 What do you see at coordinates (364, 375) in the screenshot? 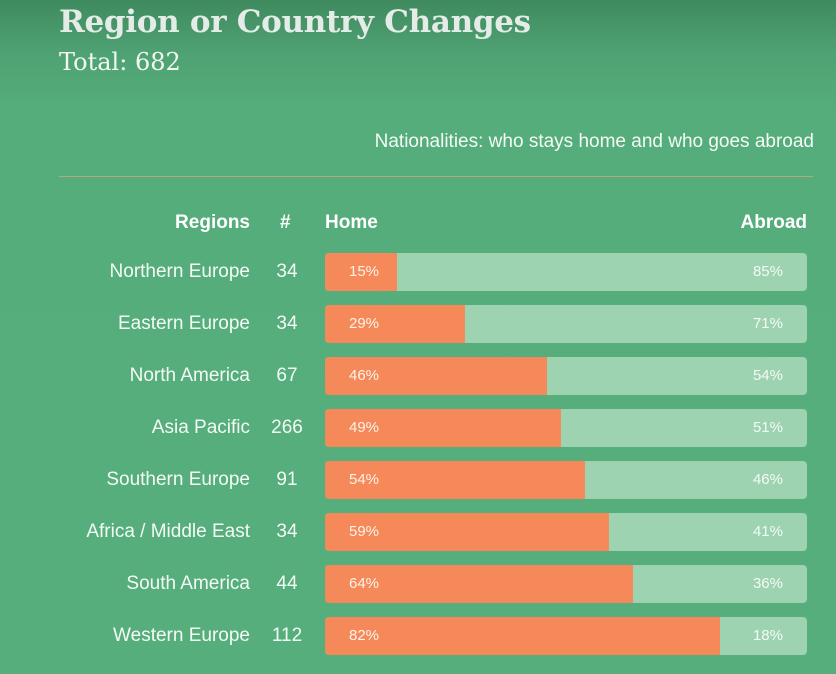
I see `home-percent: 46%` at bounding box center [364, 375].